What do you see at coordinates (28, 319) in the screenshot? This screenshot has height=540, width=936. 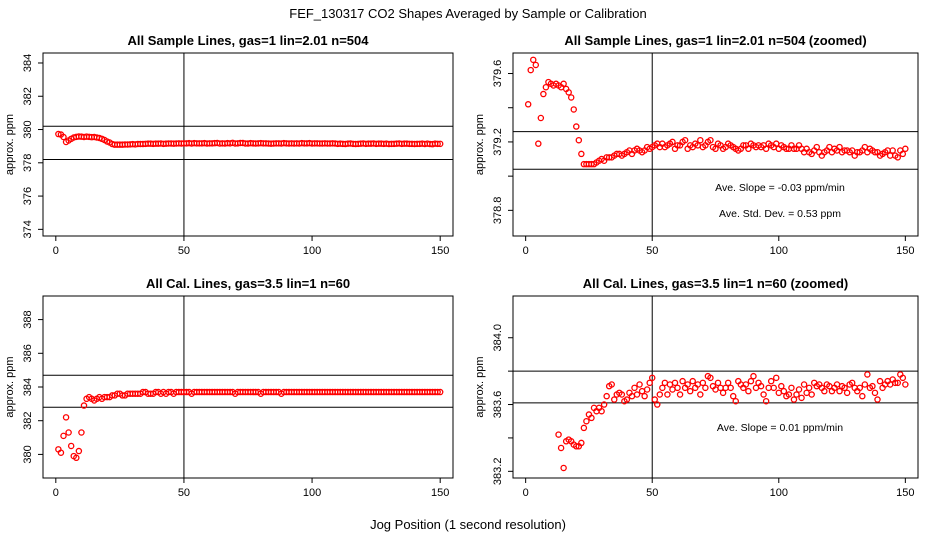 I see `y-tick-label: 388` at bounding box center [28, 319].